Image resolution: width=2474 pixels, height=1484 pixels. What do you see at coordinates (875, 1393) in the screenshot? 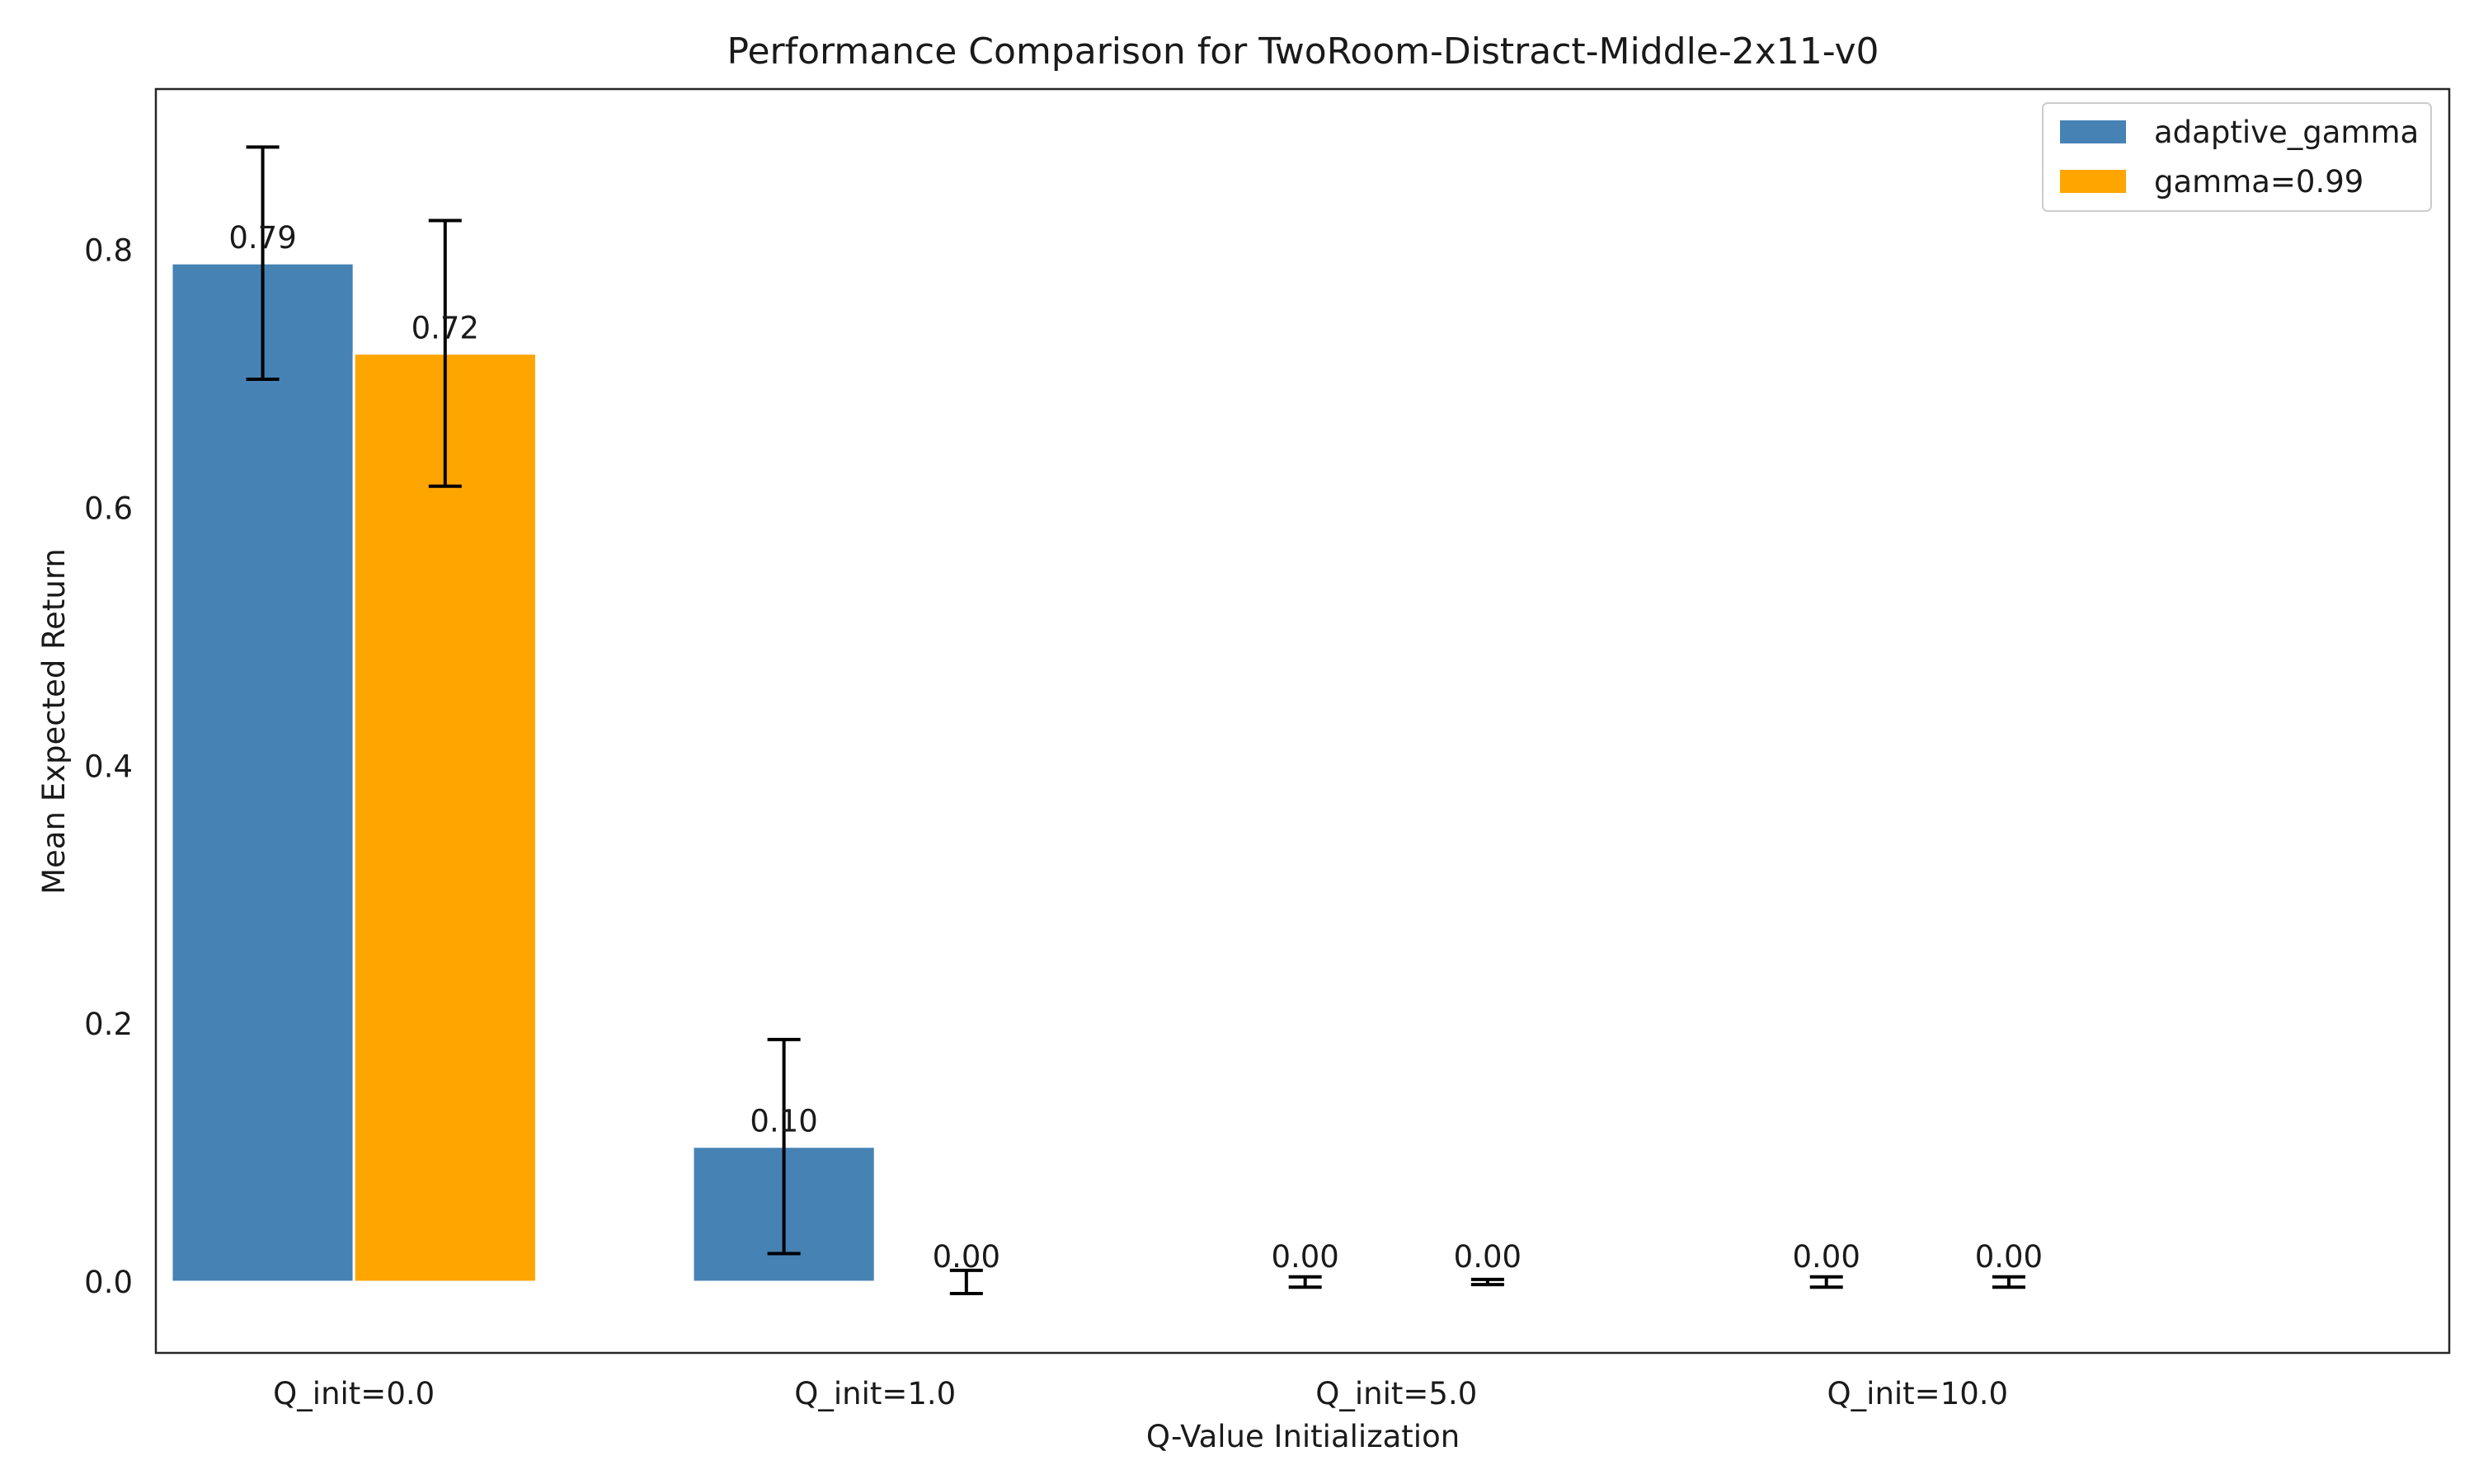
I see `x-tick-label: Q_init=1.0` at bounding box center [875, 1393].